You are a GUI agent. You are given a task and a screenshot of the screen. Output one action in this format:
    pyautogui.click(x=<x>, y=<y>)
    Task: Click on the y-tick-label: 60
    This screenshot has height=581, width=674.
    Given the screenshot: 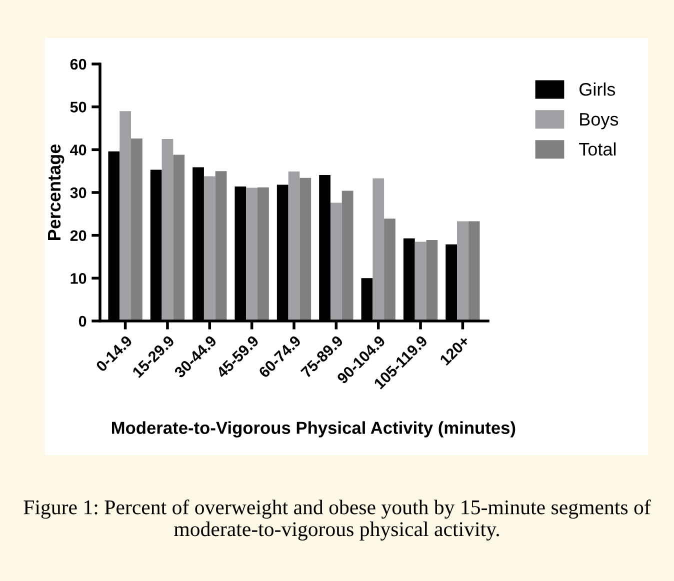 What is the action you would take?
    pyautogui.click(x=78, y=64)
    